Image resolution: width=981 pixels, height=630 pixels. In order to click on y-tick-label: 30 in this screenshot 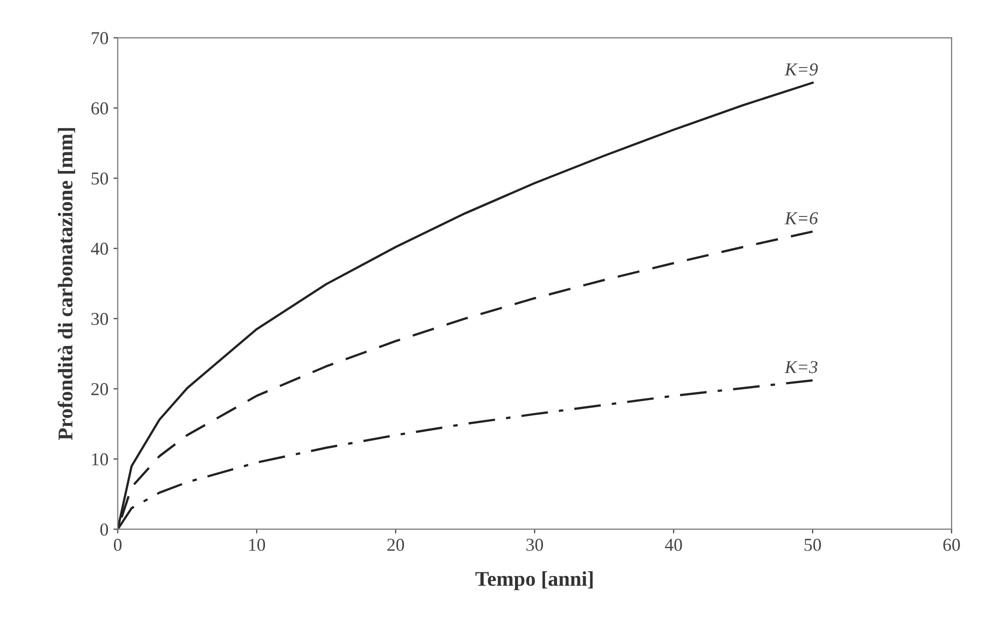, I will do `click(100, 319)`.